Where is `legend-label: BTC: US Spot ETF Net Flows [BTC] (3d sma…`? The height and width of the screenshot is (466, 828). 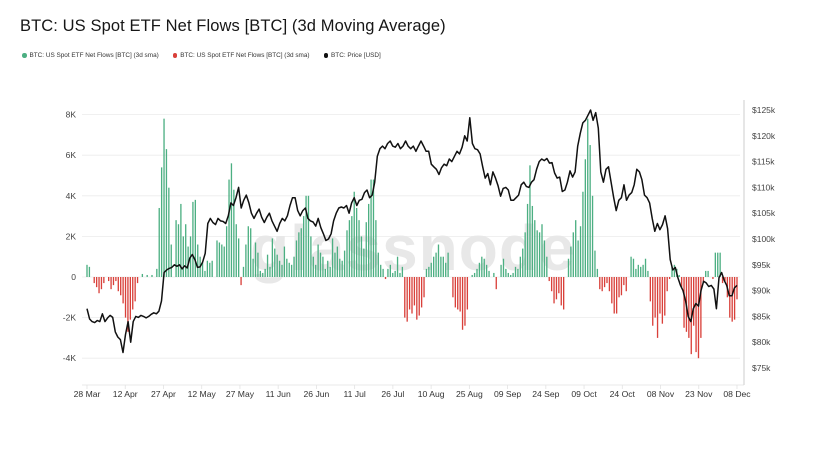
legend-label: BTC: US Spot ETF Net Flows [BTC] (3d sma… is located at coordinates (94, 55).